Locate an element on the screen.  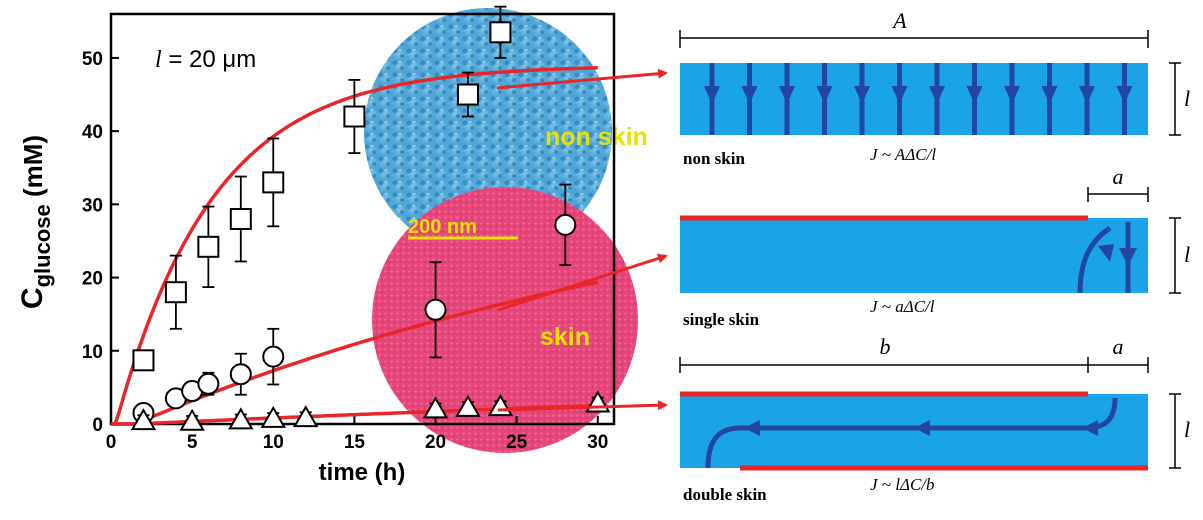
y-axis-title-main: C is located at coordinates (32, 298).